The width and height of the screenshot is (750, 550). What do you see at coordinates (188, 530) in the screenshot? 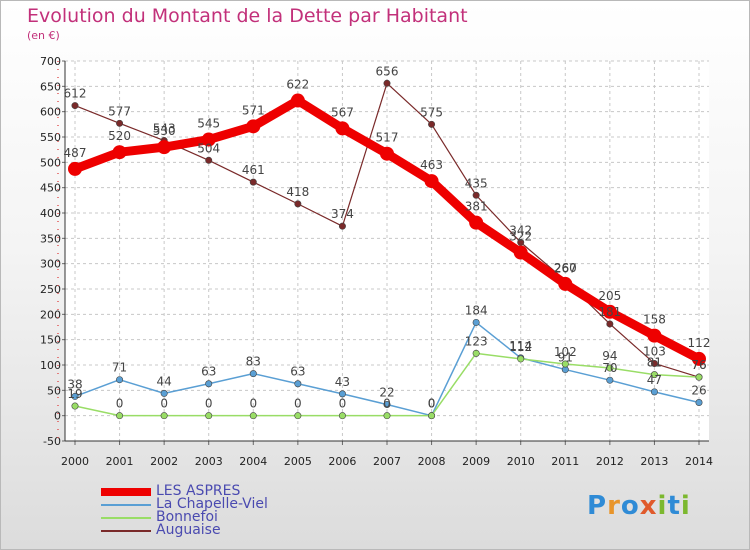
I see `legend-label: Auguaise` at bounding box center [188, 530].